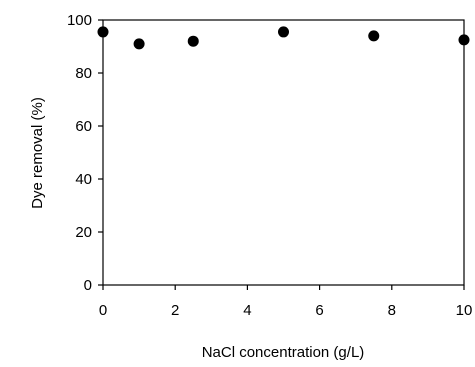 This screenshot has height=367, width=475. I want to click on x-tick-label: 10, so click(464, 310).